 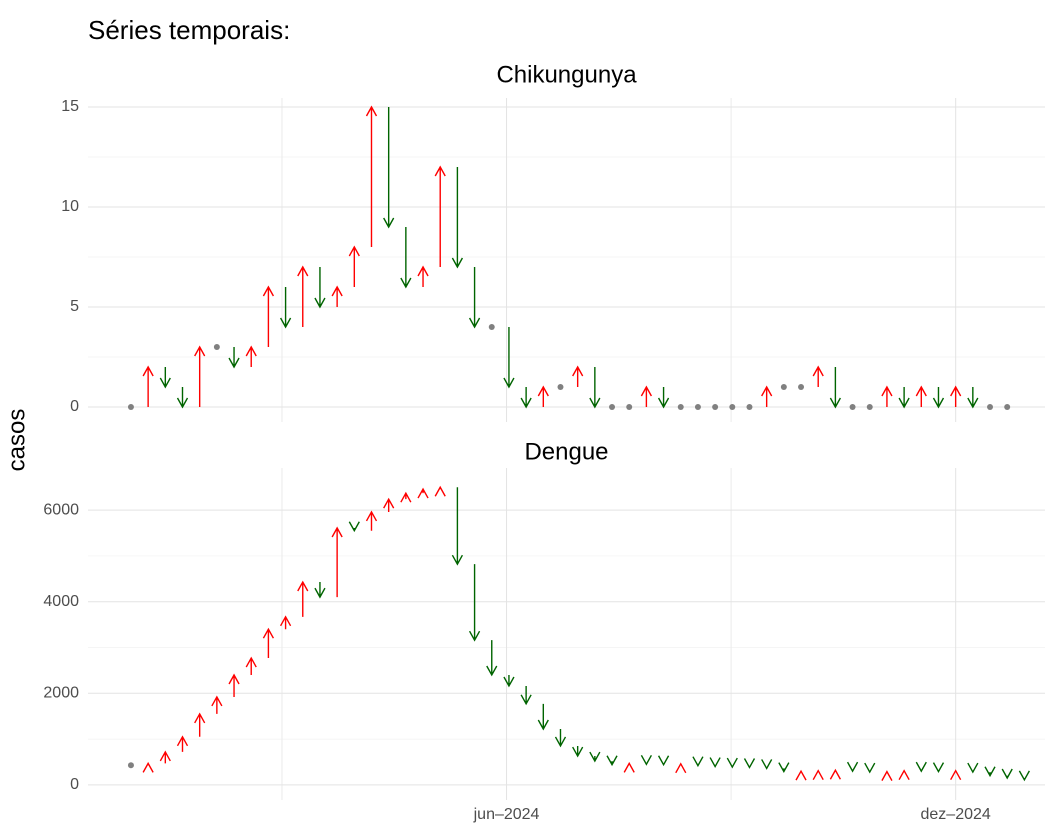 What do you see at coordinates (956, 814) in the screenshot?
I see `x-tick-label: dez–2024` at bounding box center [956, 814].